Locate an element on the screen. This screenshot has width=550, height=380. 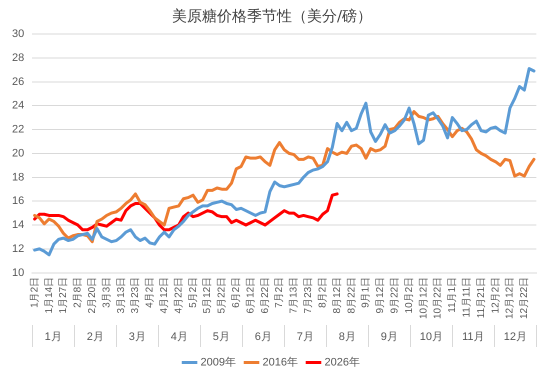
x-tick-label: 2月8日 is located at coordinates (78, 292).